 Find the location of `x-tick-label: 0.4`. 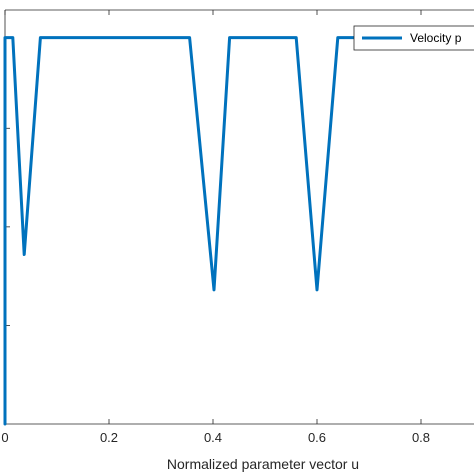

x-tick-label: 0.4 is located at coordinates (213, 437).